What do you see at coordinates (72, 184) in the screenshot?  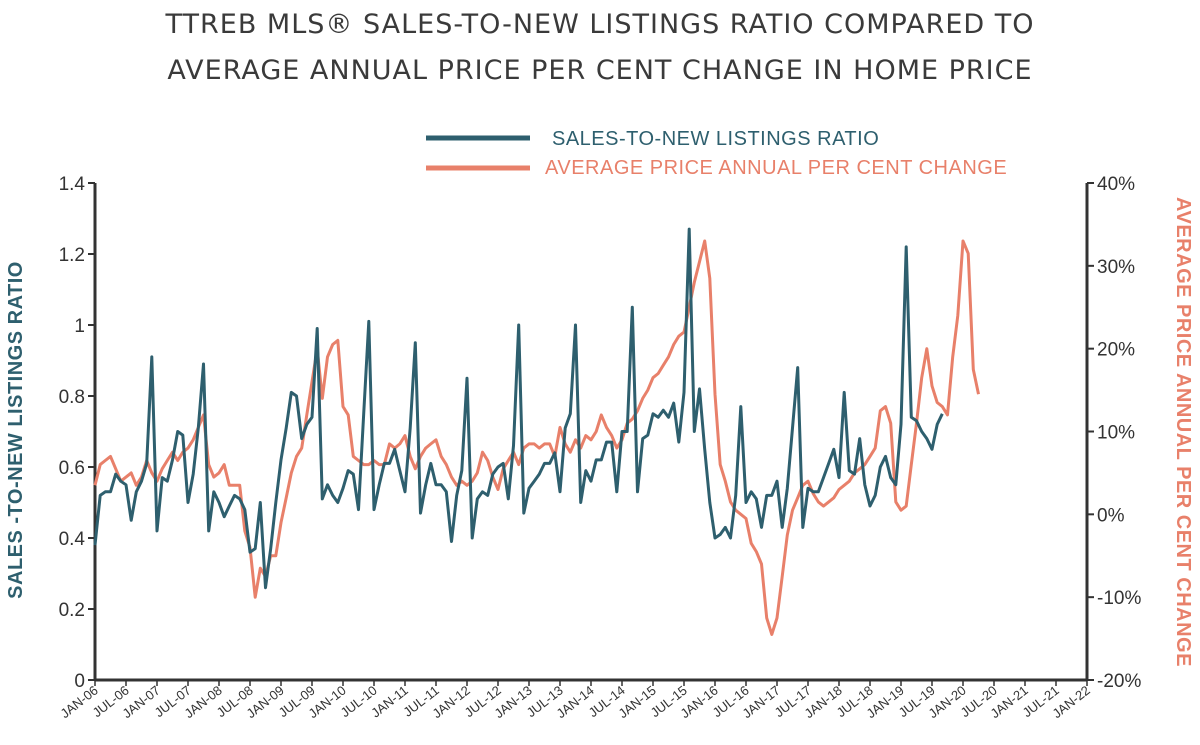 I see `y-left-tick-label: 1.4` at bounding box center [72, 184].